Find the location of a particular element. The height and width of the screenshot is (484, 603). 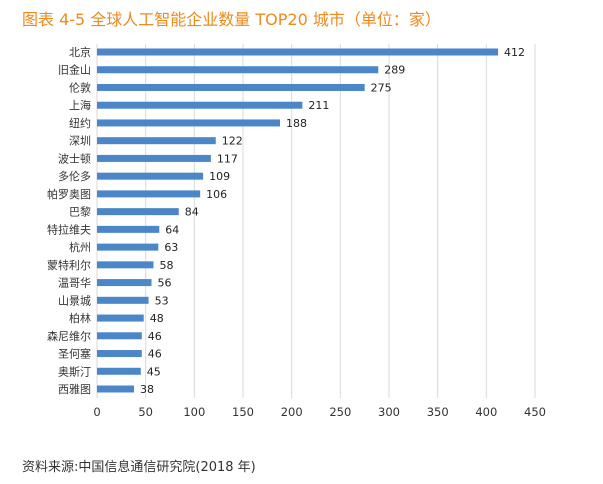

category-label: 帕罗奥图 is located at coordinates (69, 194).